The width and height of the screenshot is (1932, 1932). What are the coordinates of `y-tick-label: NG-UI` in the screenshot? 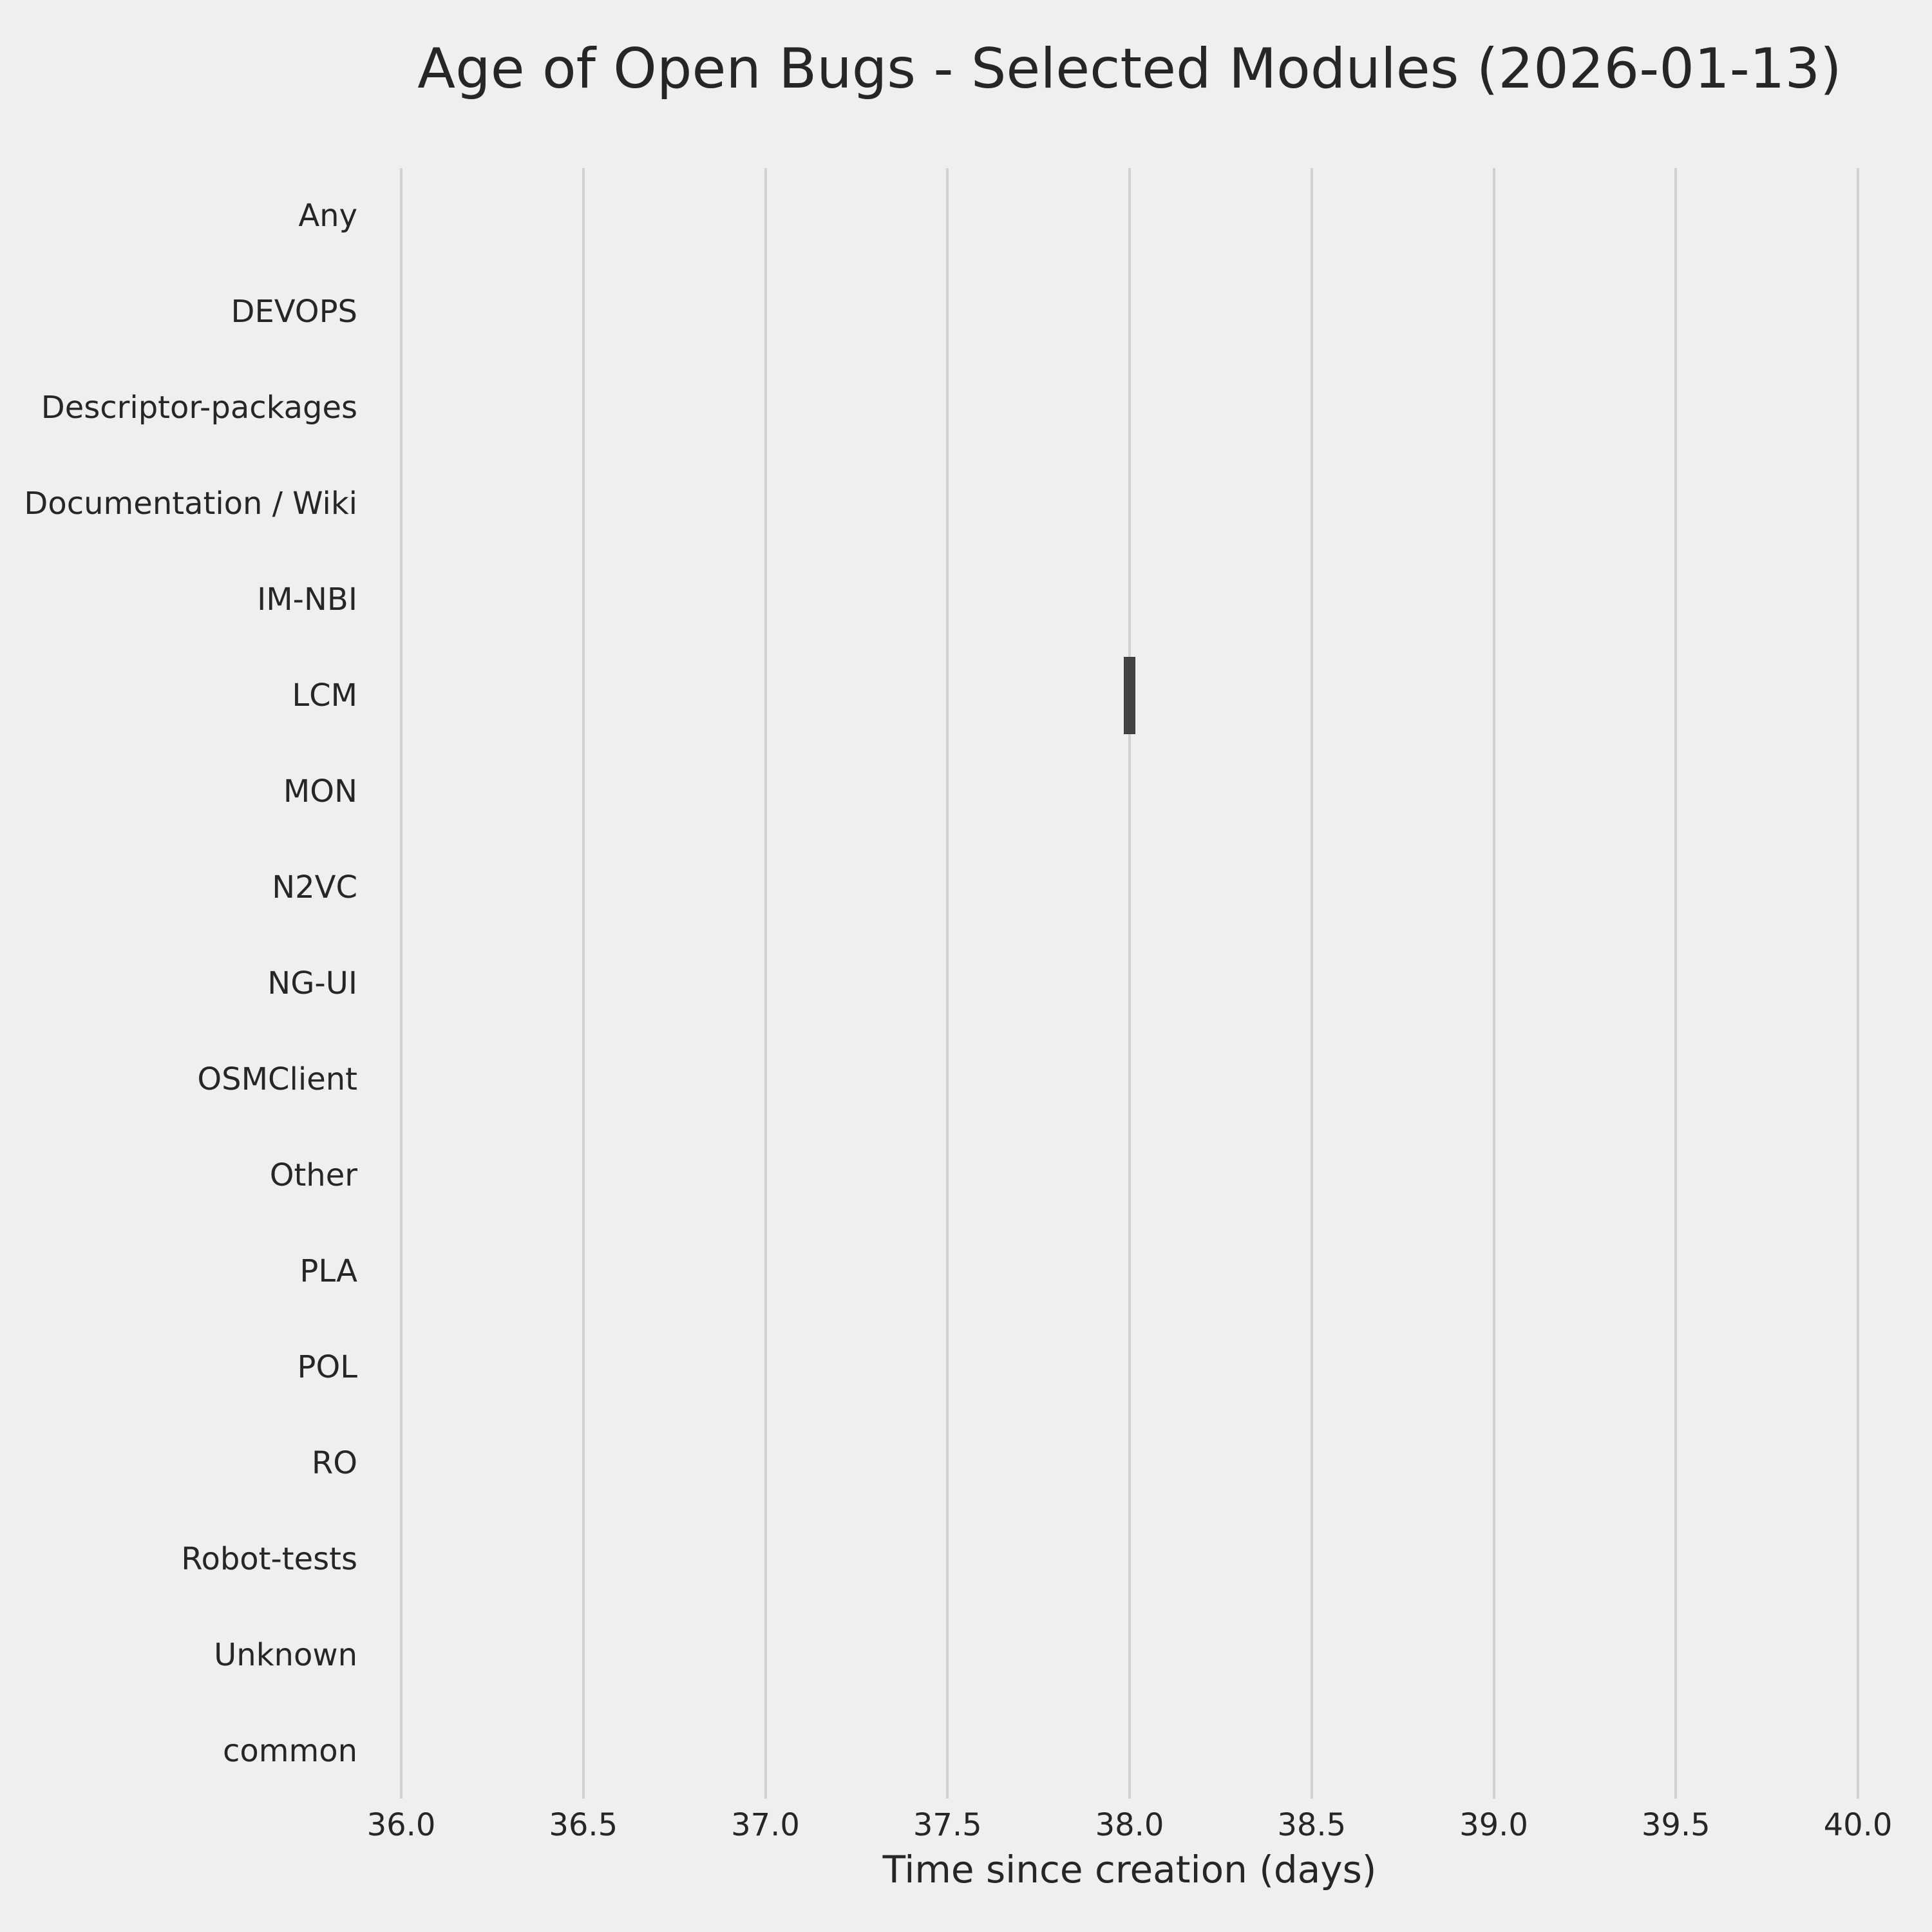 It's located at (312, 983).